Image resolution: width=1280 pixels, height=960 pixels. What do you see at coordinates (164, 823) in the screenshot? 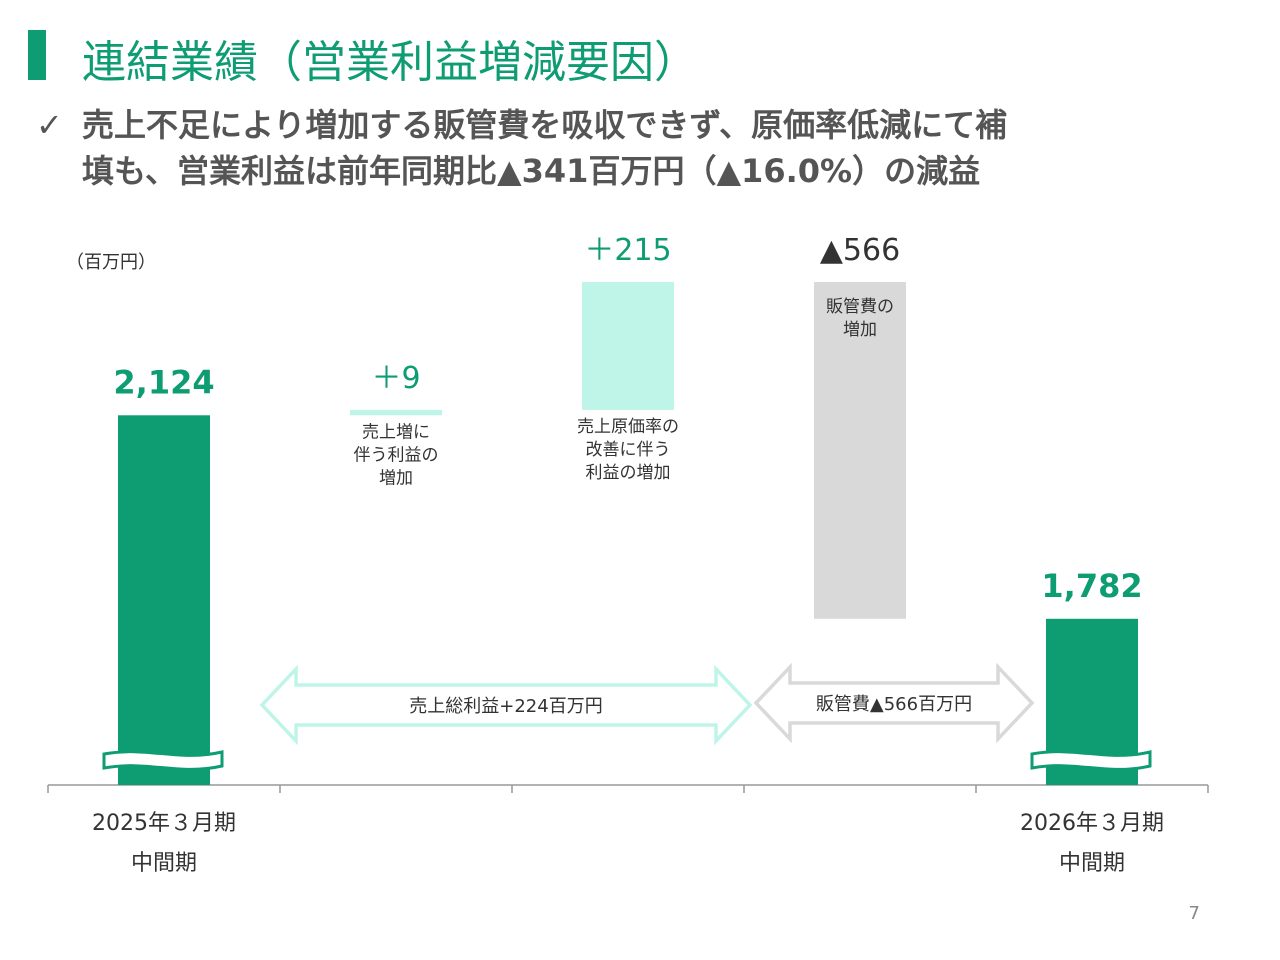
I see `x-axis-category-label: 2025年３月期` at bounding box center [164, 823].